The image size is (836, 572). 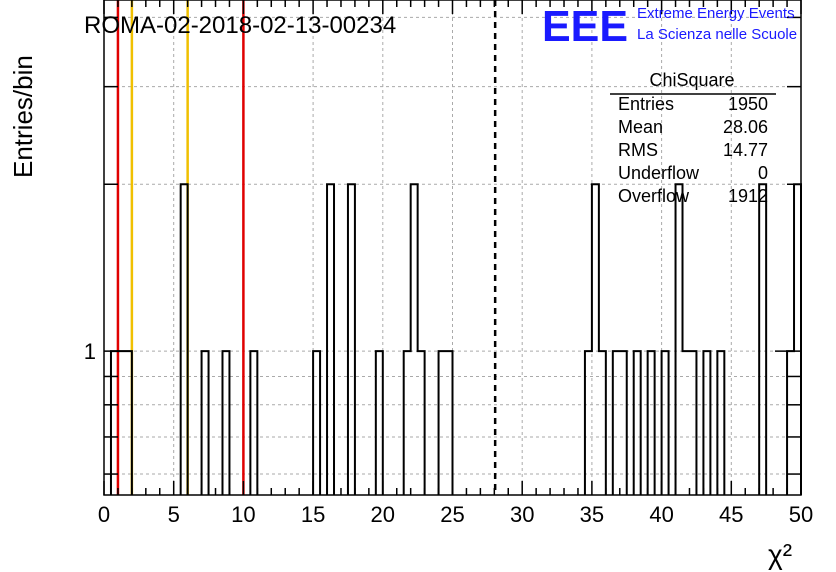 What do you see at coordinates (383, 514) in the screenshot?
I see `x-tick-label: 20` at bounding box center [383, 514].